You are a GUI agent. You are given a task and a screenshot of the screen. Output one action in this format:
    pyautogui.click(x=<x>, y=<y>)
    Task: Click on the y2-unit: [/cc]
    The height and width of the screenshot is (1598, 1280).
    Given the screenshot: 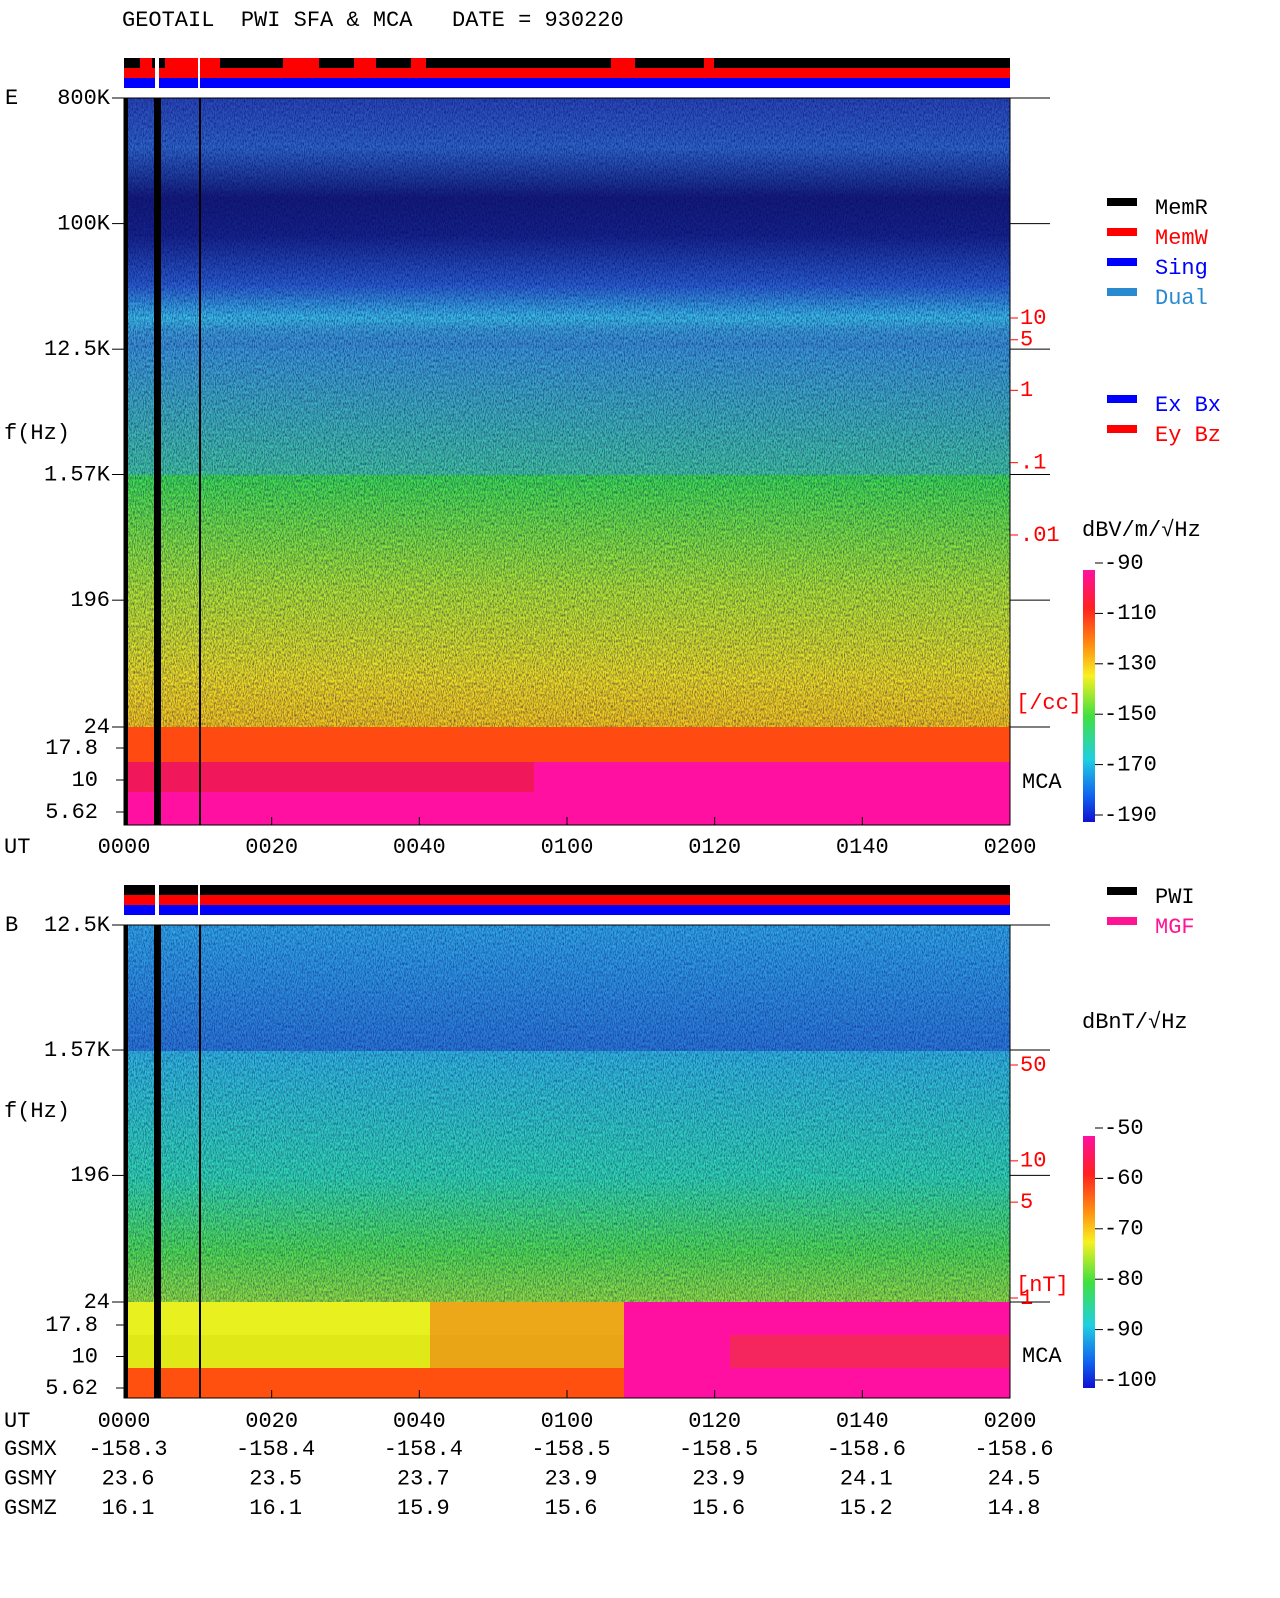 What is the action you would take?
    pyautogui.click(x=1049, y=703)
    